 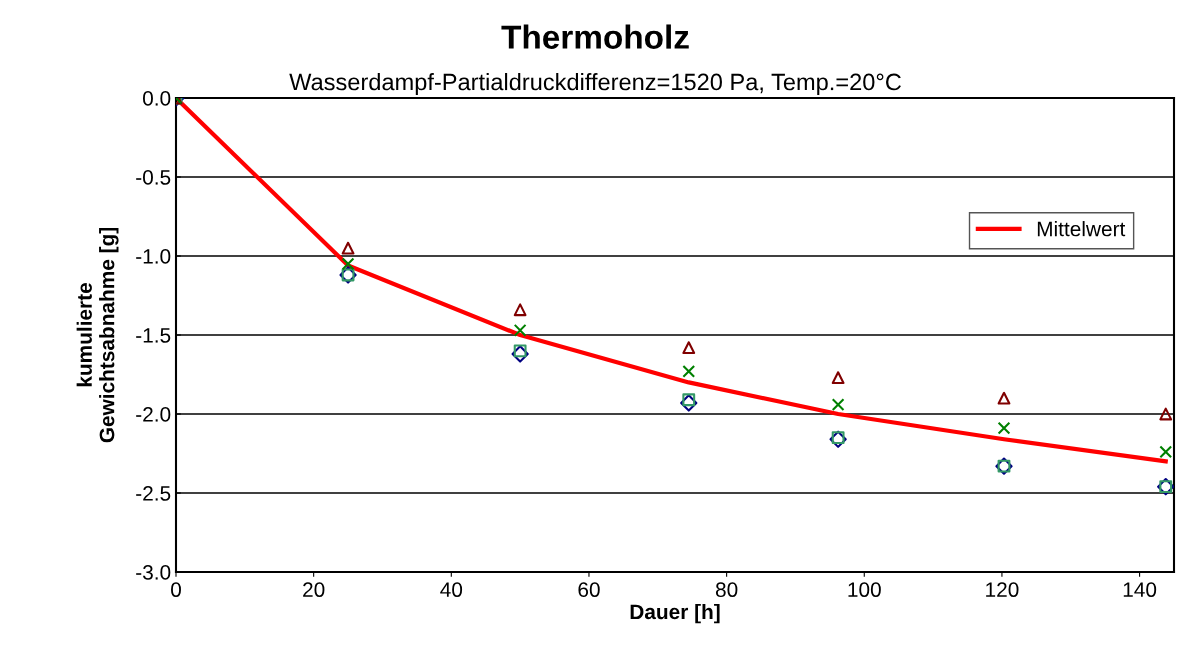 I want to click on x-tick-label: 80, so click(x=726, y=590).